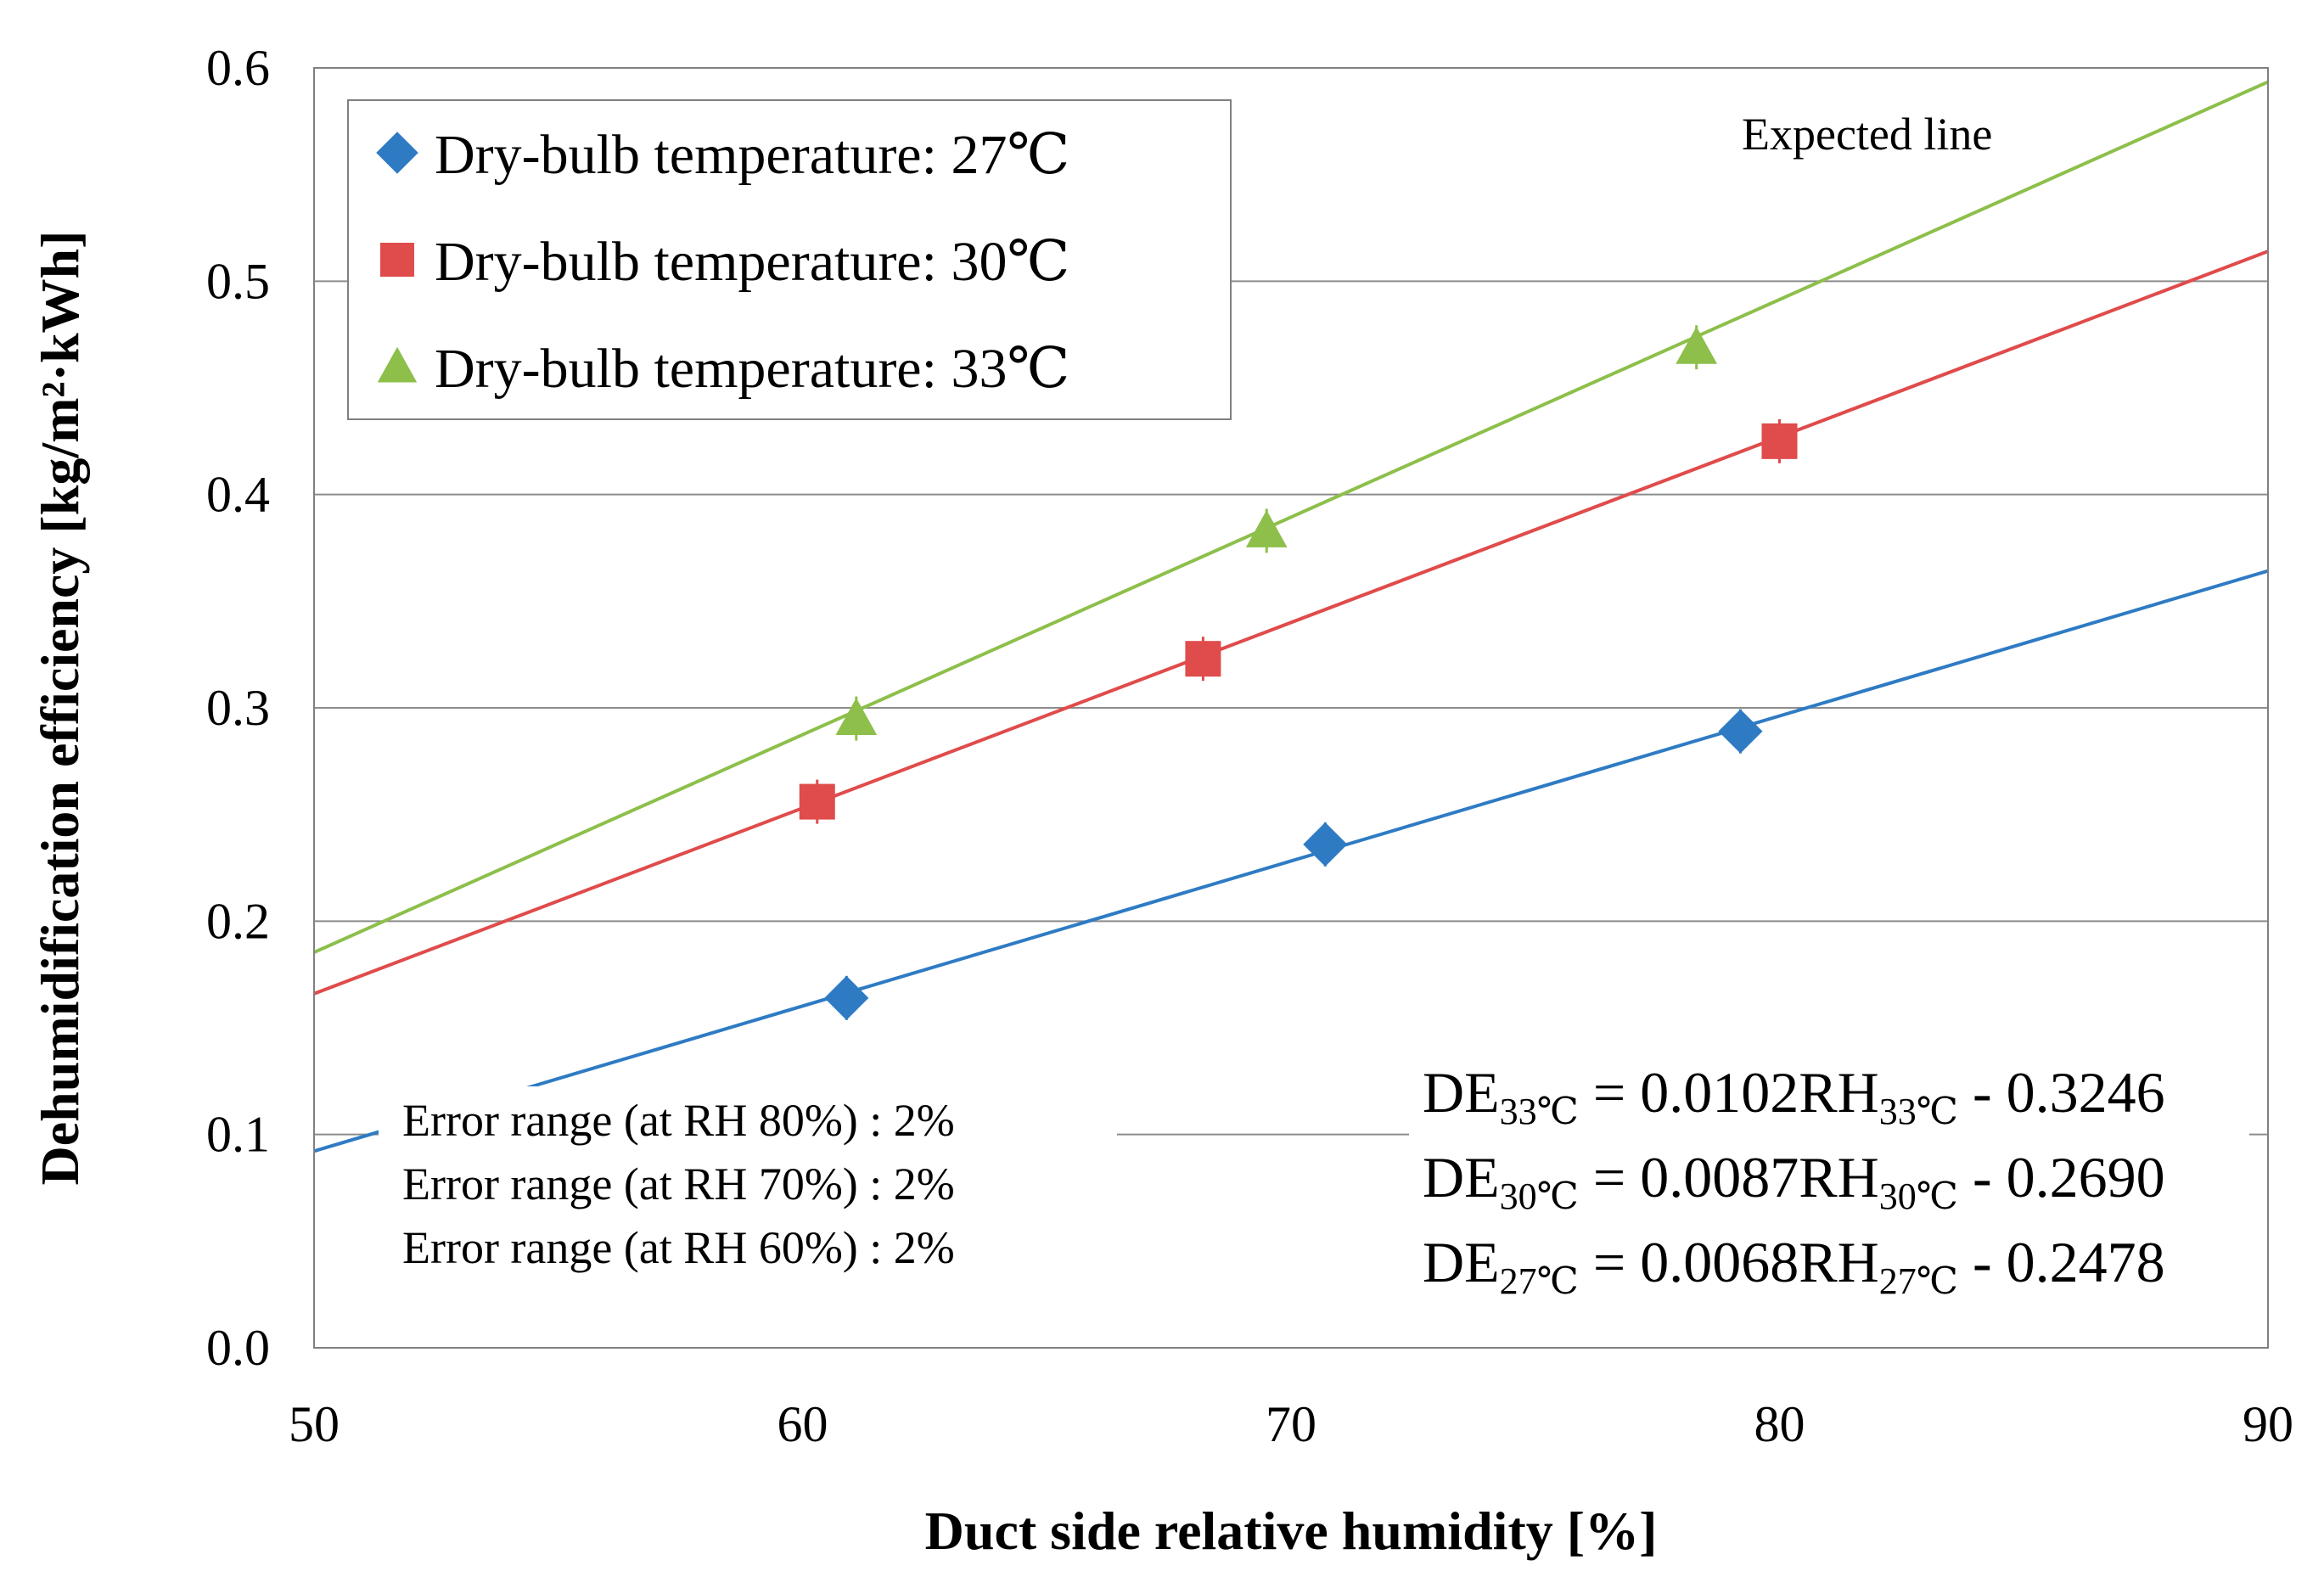 Image resolution: width=2324 pixels, height=1588 pixels. What do you see at coordinates (678, 1120) in the screenshot?
I see `error-range-note: Error range (at RH 80%) : 2%` at bounding box center [678, 1120].